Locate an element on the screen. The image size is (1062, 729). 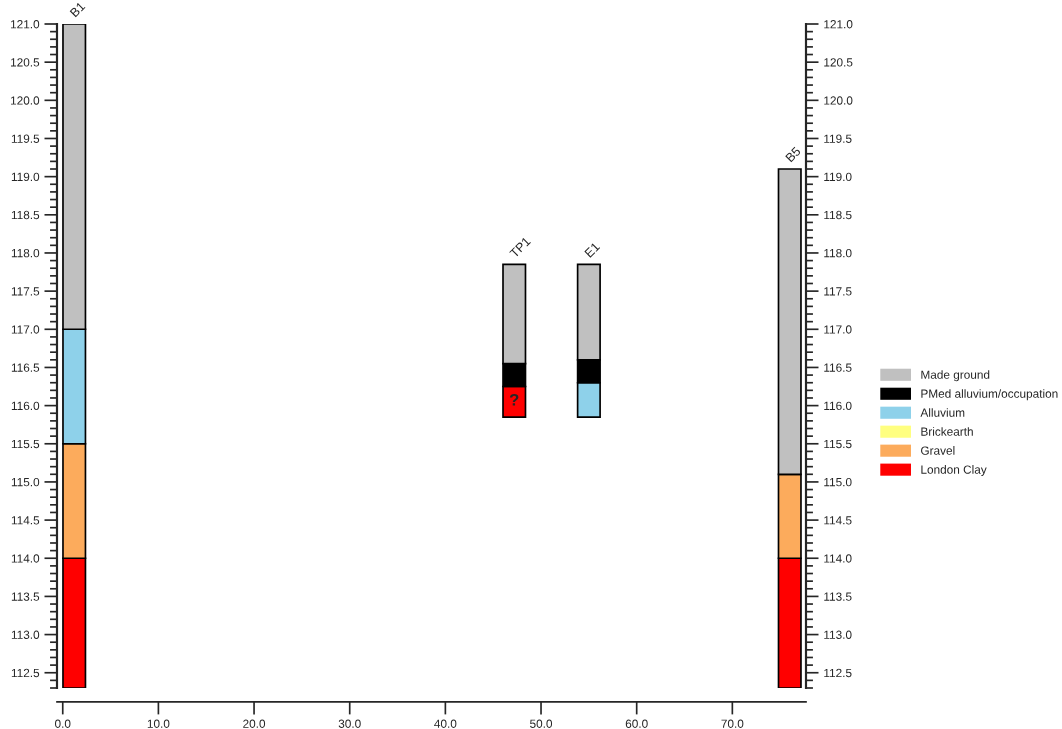
y2-tick-label: 119.5 is located at coordinates (838, 138).